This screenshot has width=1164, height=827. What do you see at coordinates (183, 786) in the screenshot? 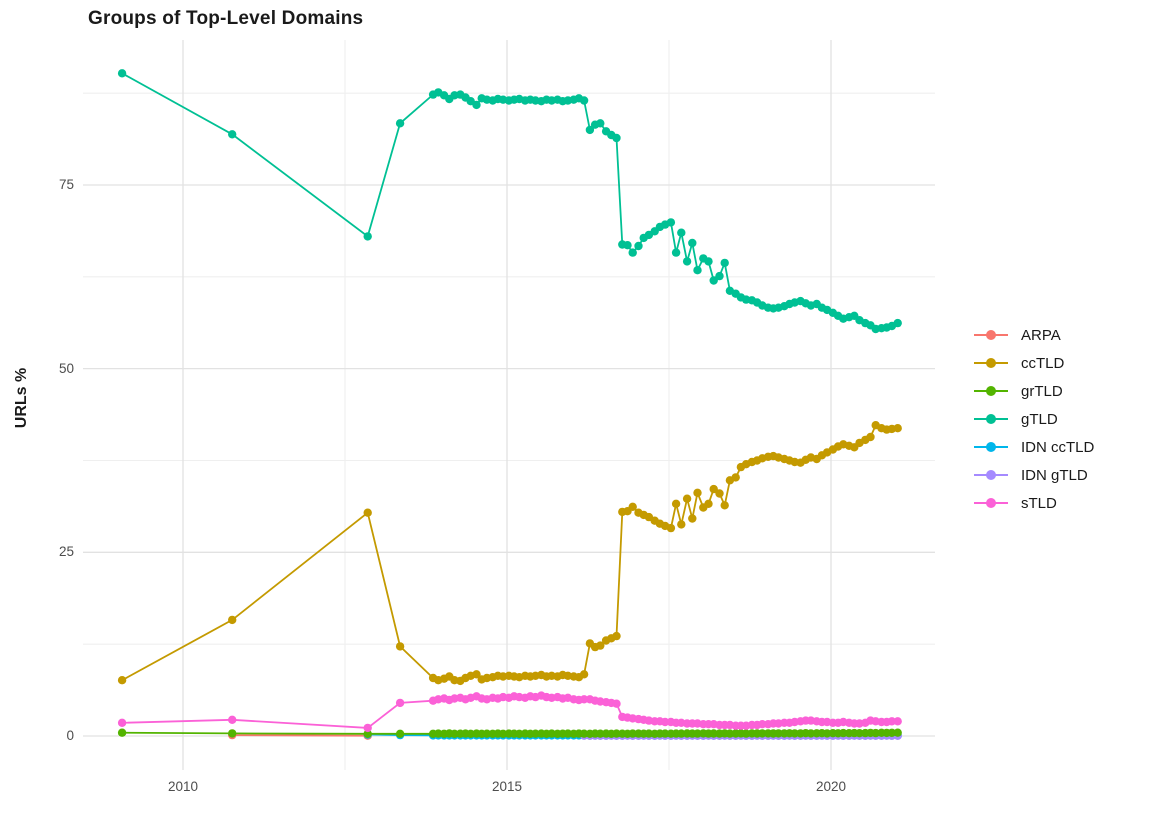
I see `x-tick-label-2010: 2010` at bounding box center [183, 786].